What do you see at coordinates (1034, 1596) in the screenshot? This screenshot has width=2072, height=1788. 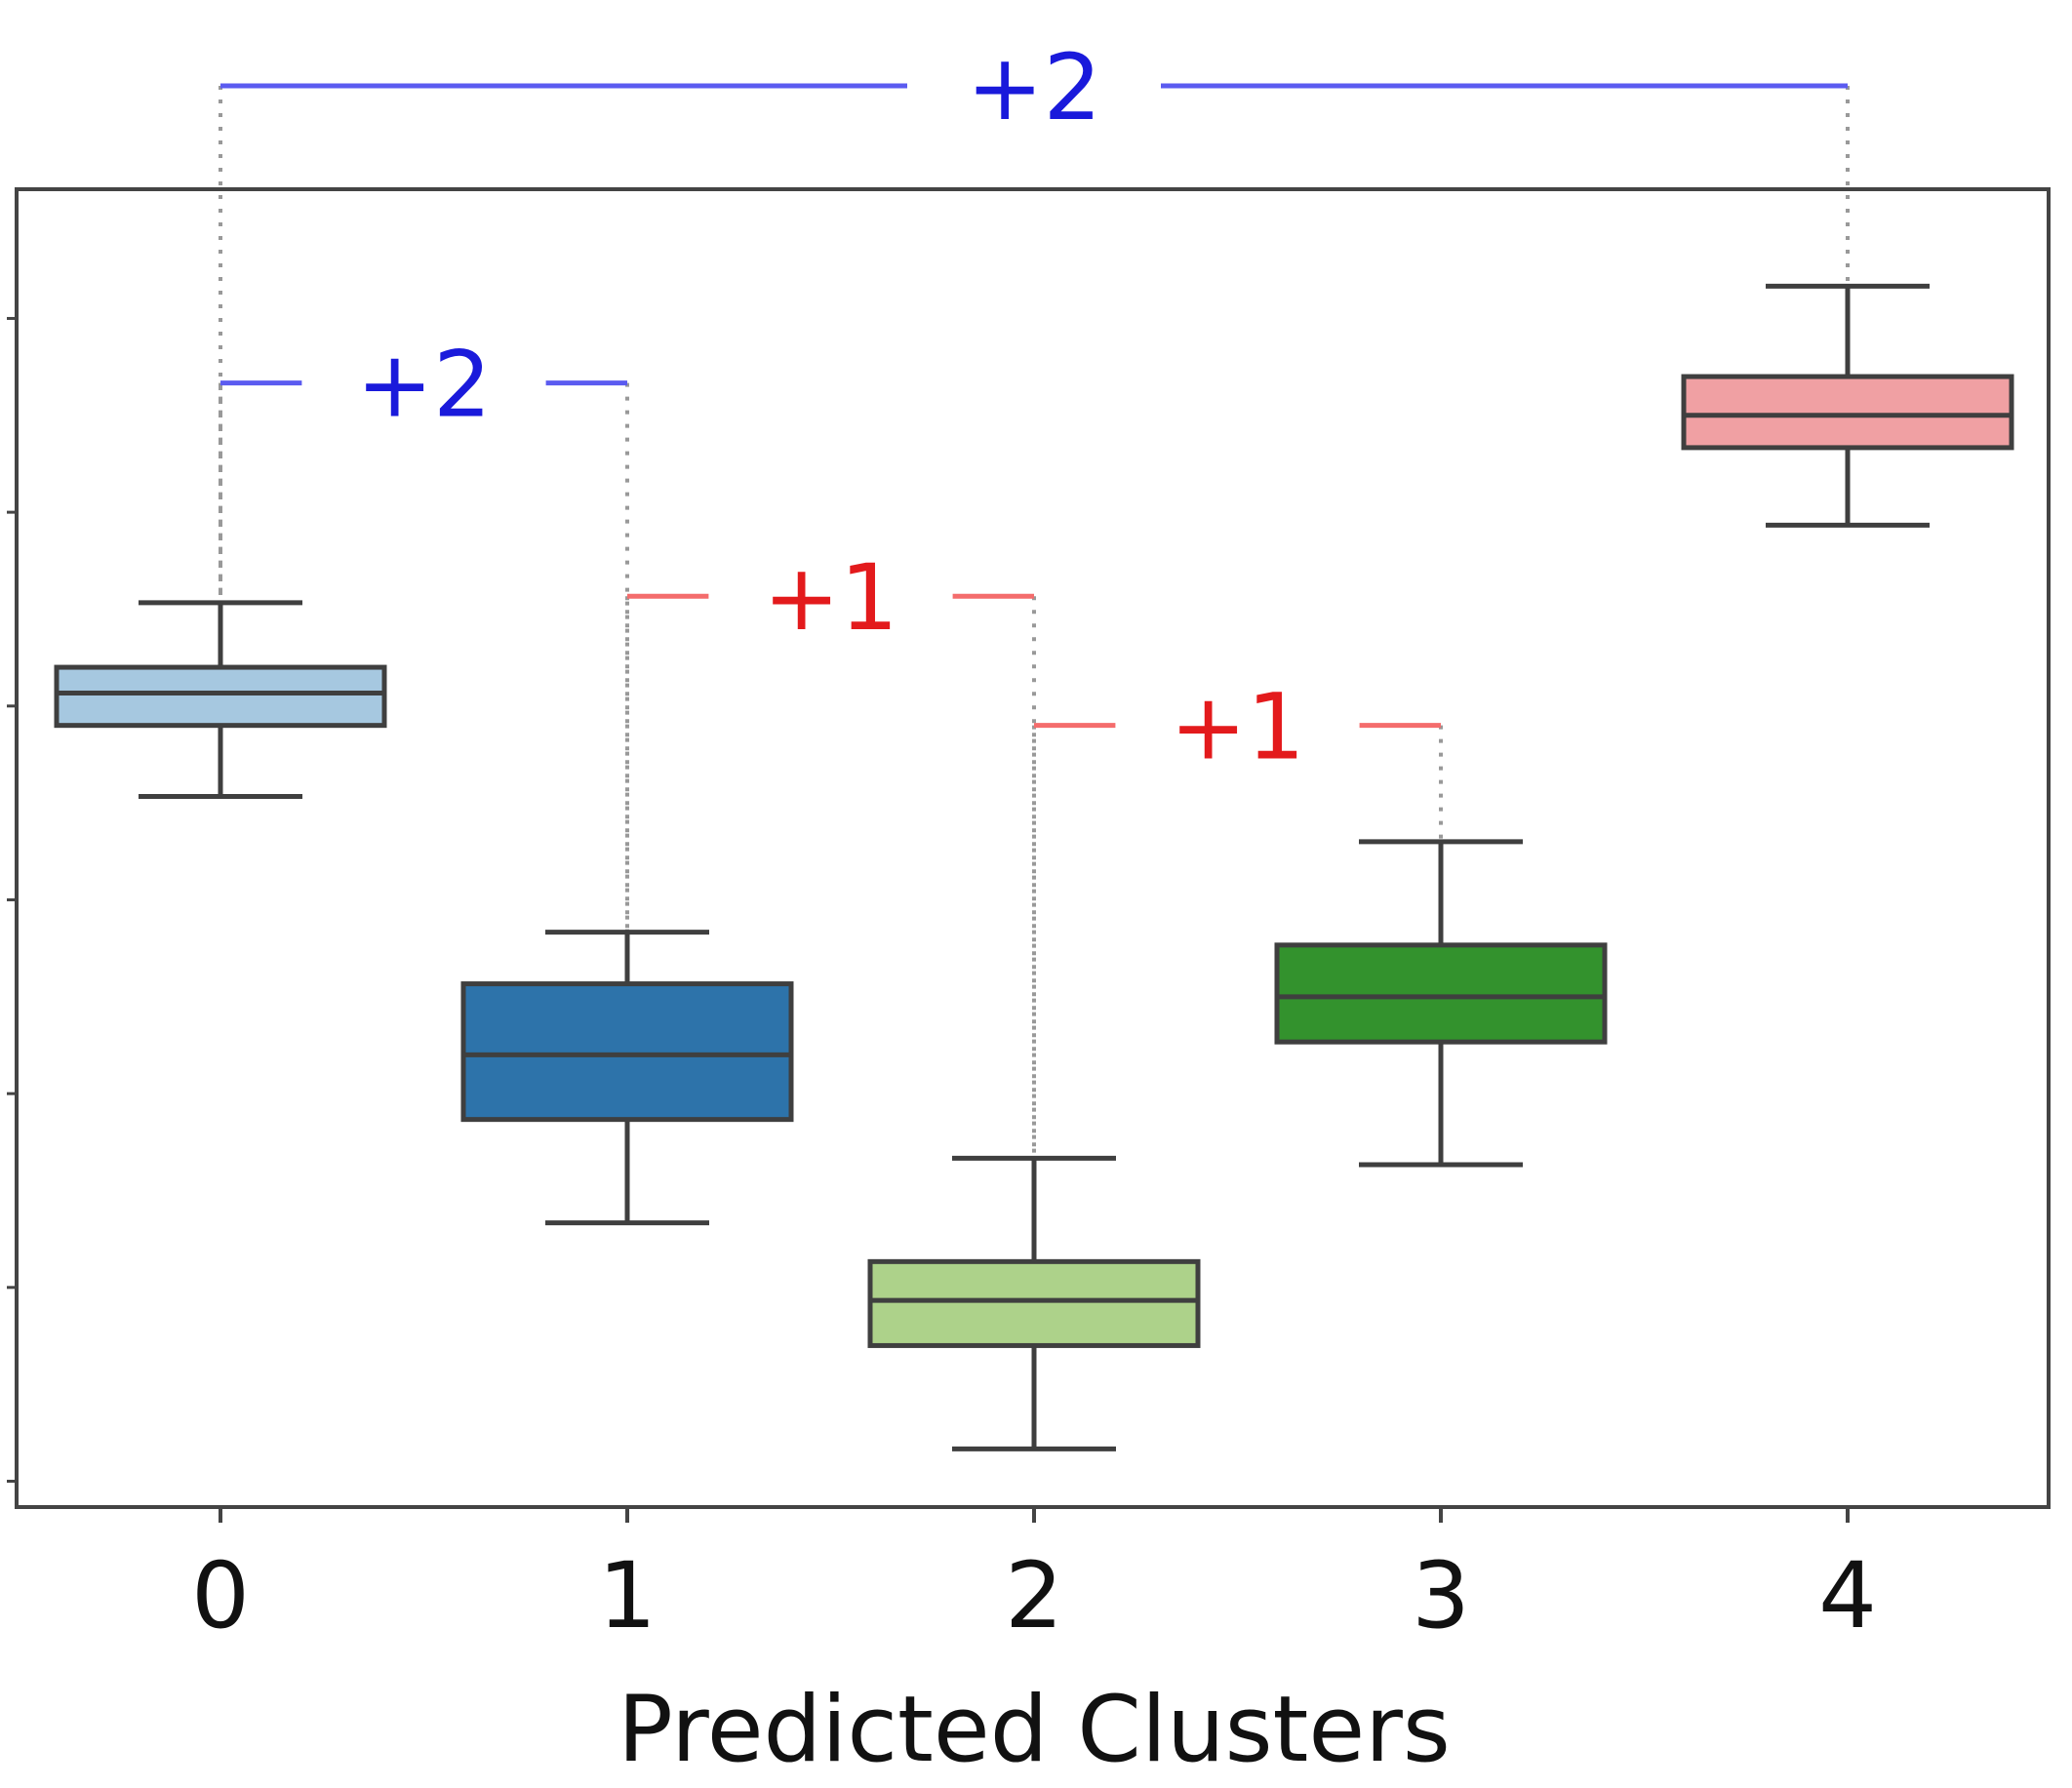 I see `x-tick-label-2: 2` at bounding box center [1034, 1596].